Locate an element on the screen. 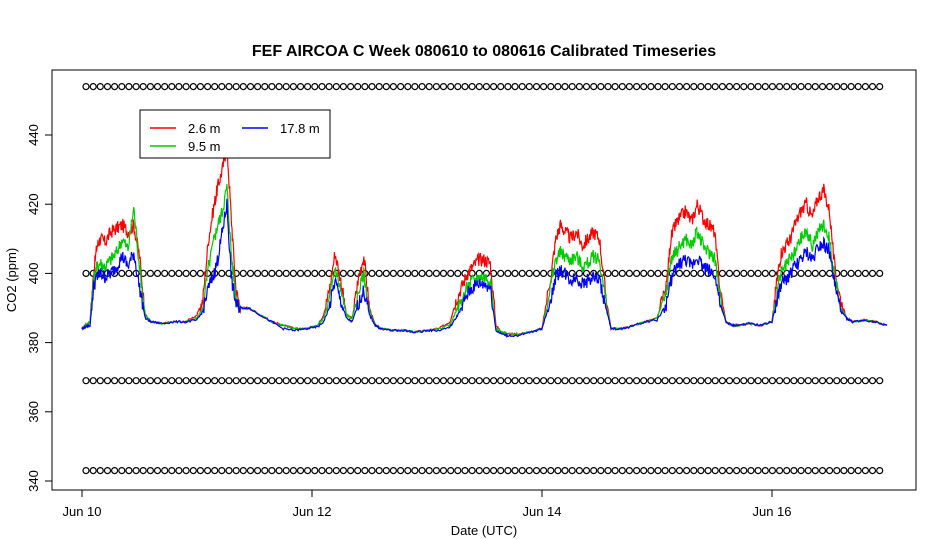 This screenshot has width=936, height=540. x-tick-label: Jun 10 is located at coordinates (81, 511).